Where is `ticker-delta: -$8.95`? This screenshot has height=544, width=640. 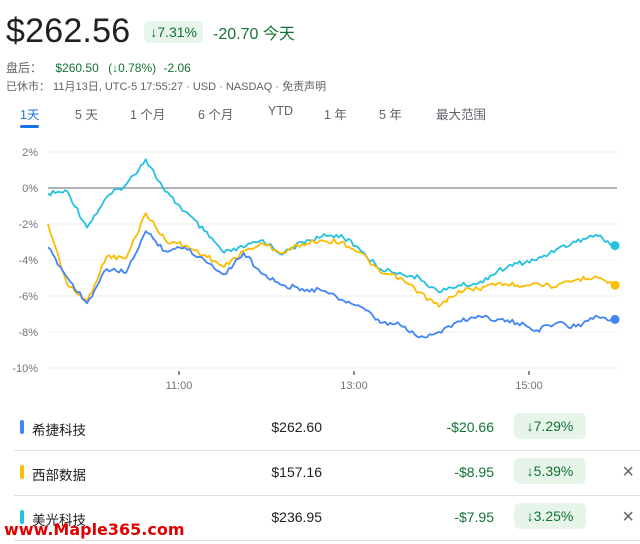
ticker-delta: -$8.95 is located at coordinates (474, 472).